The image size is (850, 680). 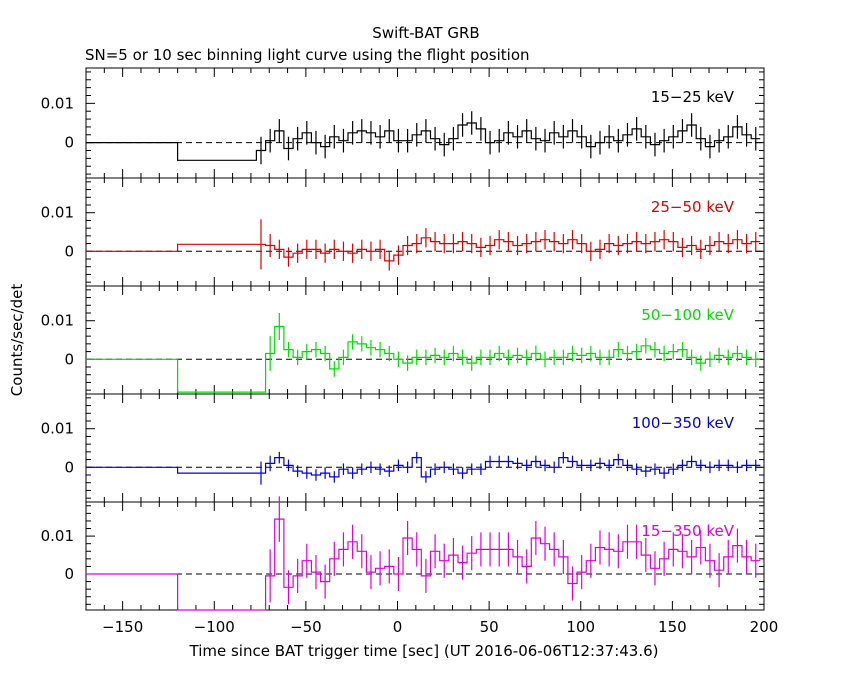 I want to click on x-tick-label: 0, so click(x=398, y=627).